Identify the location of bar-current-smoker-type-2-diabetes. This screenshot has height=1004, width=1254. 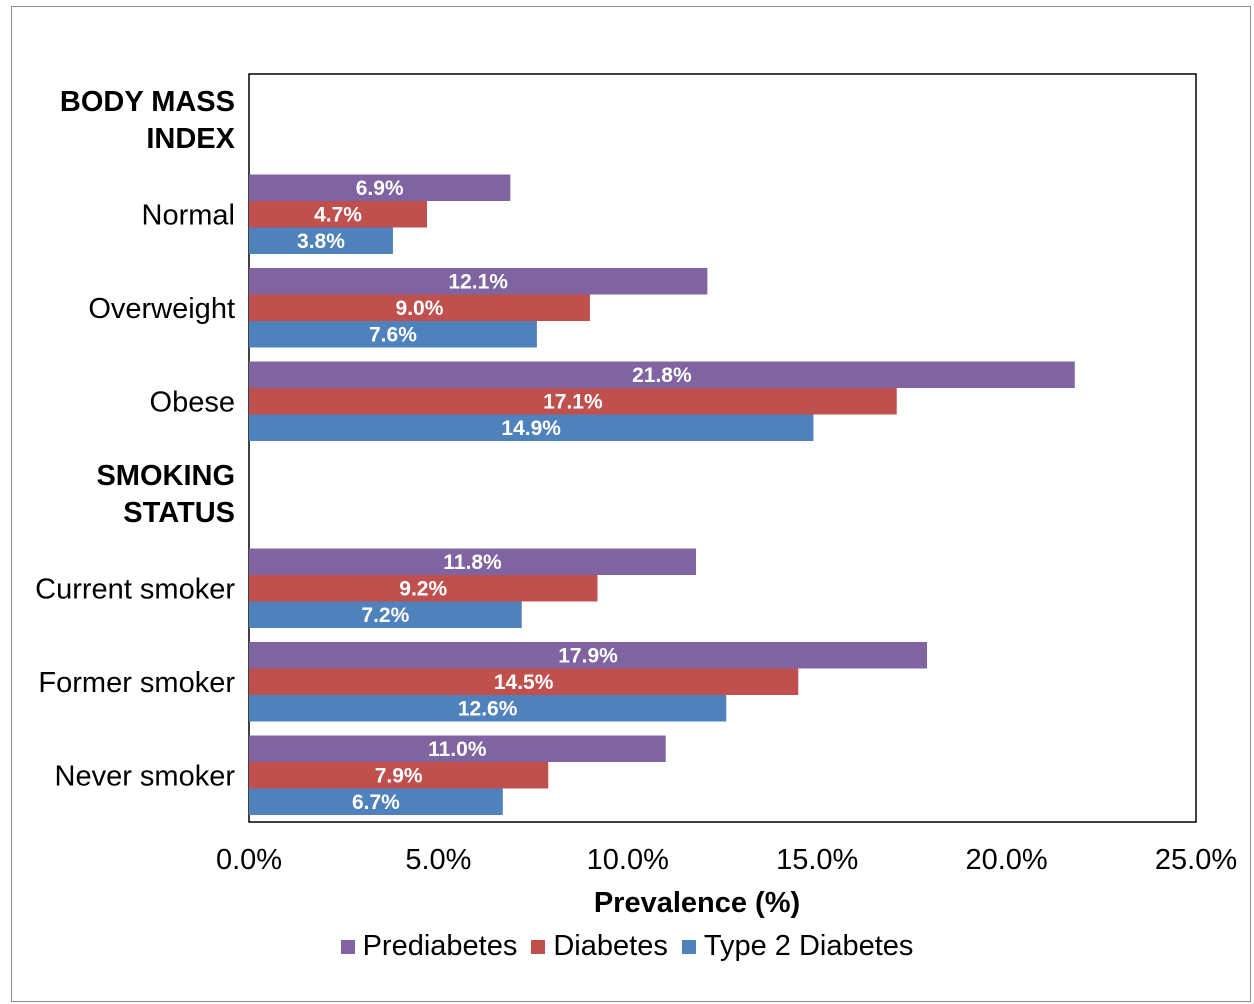
(385, 614).